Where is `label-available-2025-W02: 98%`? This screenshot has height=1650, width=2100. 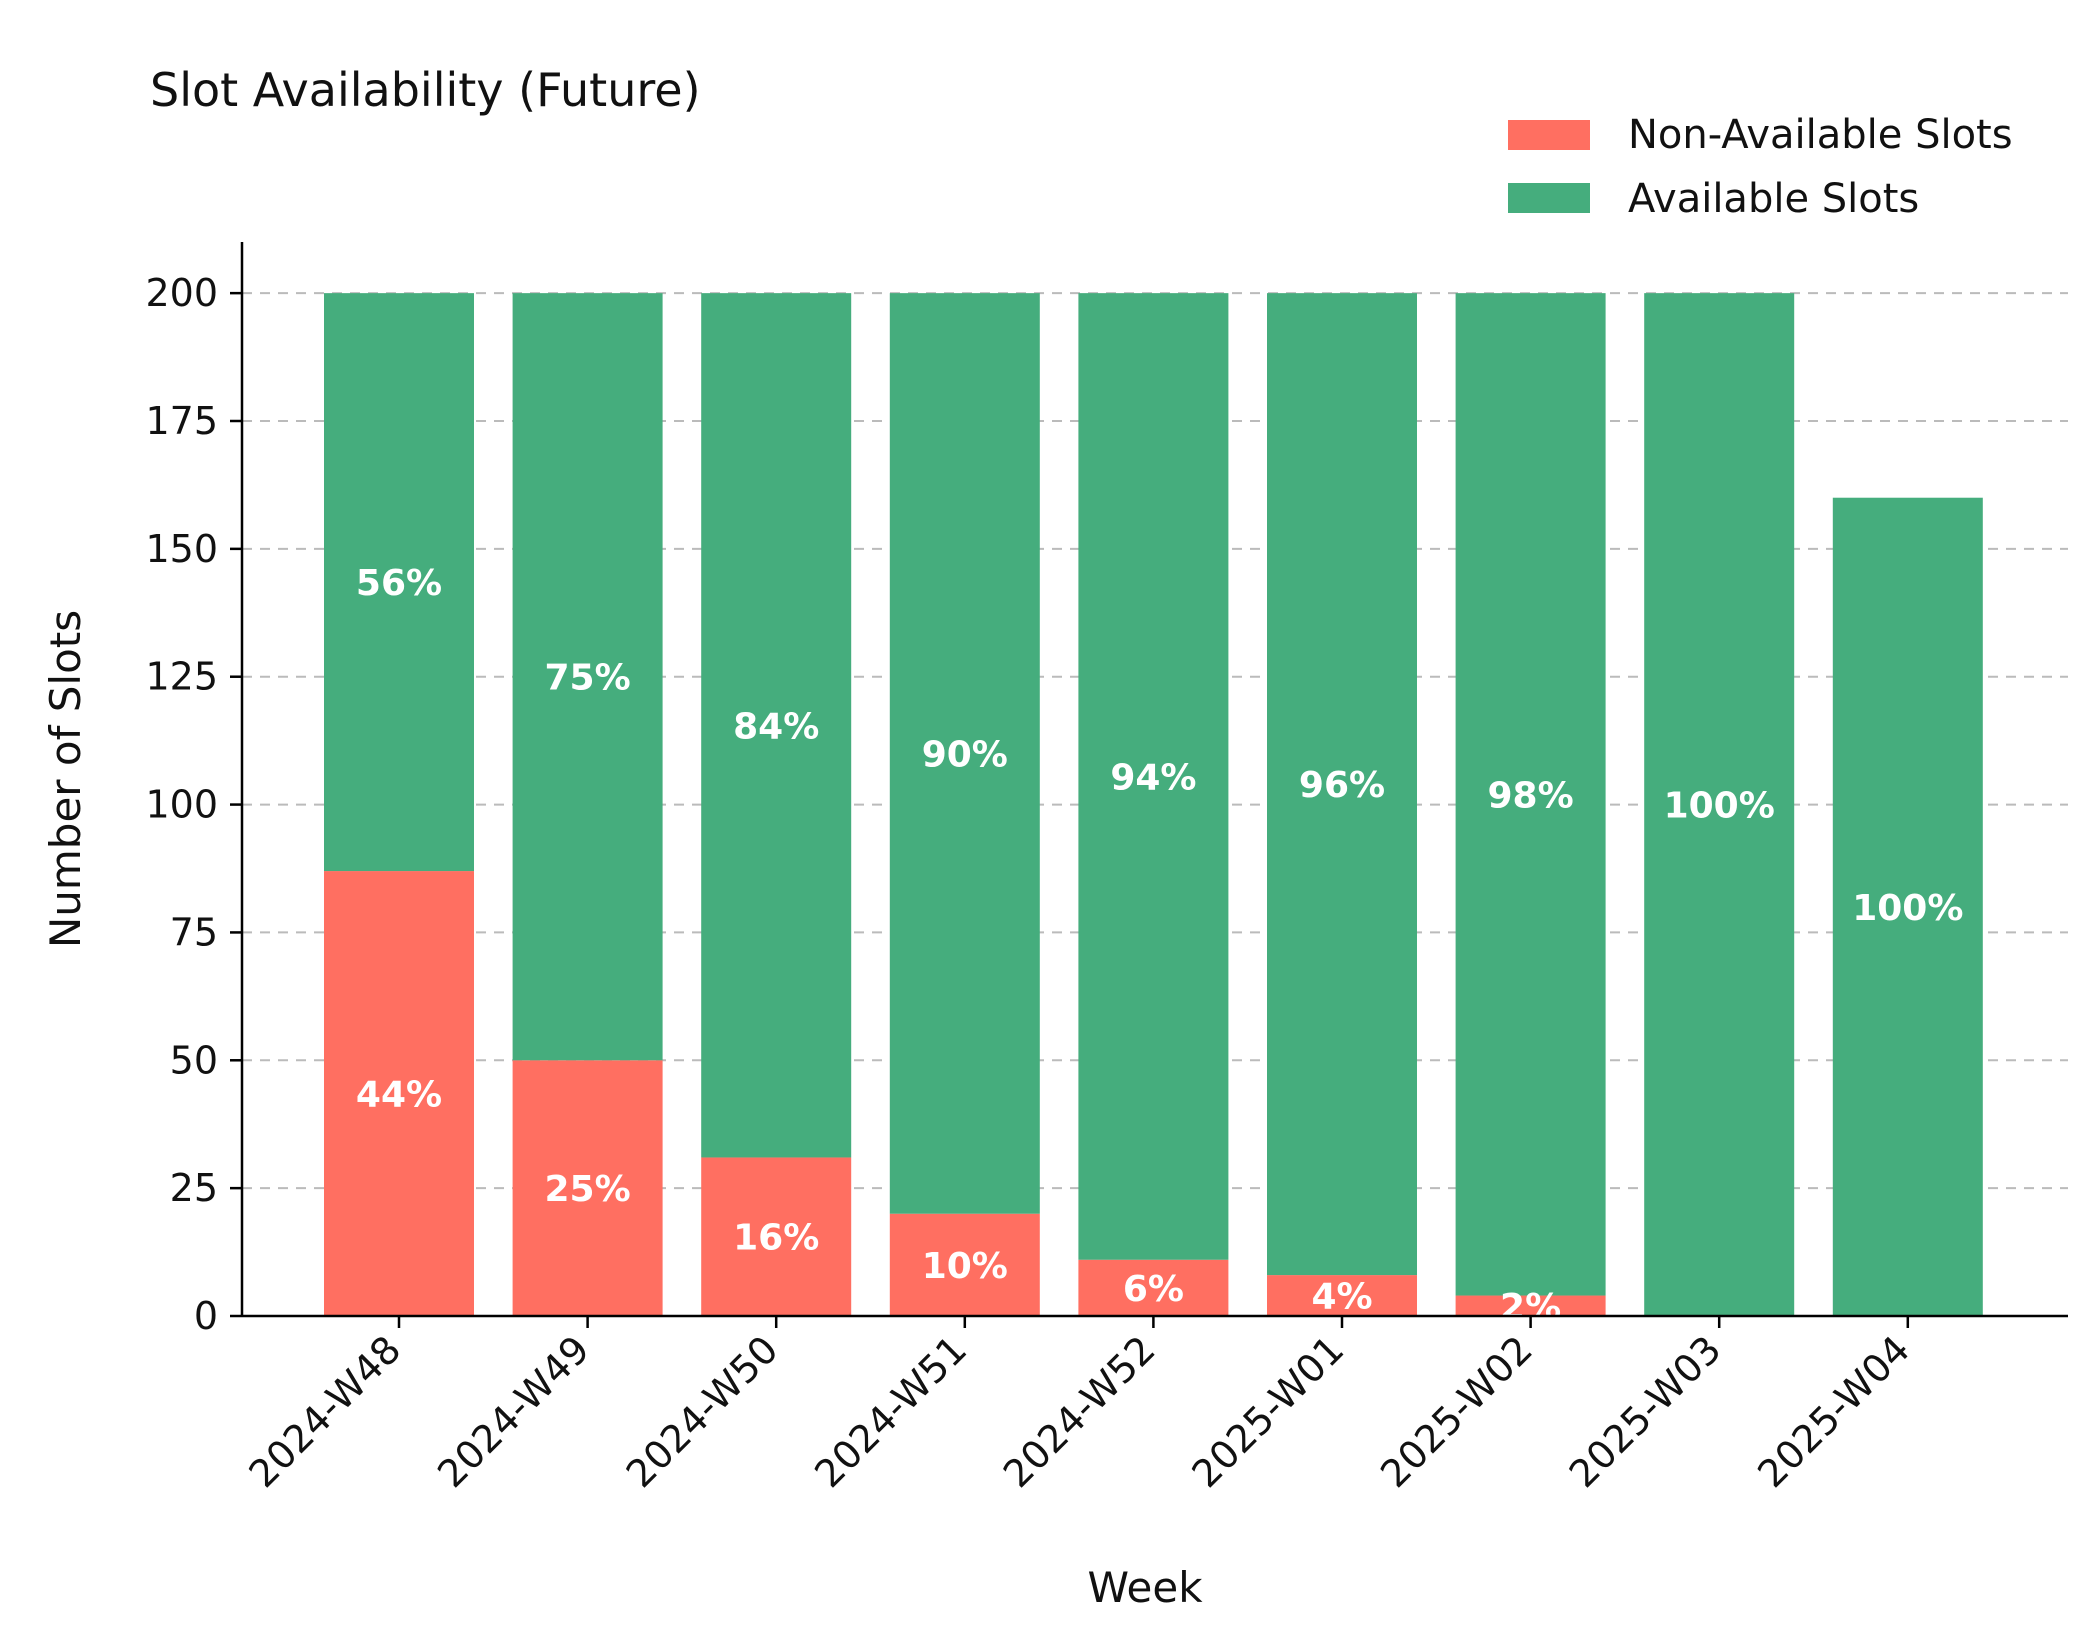
label-available-2025-W02: 98% is located at coordinates (1531, 795).